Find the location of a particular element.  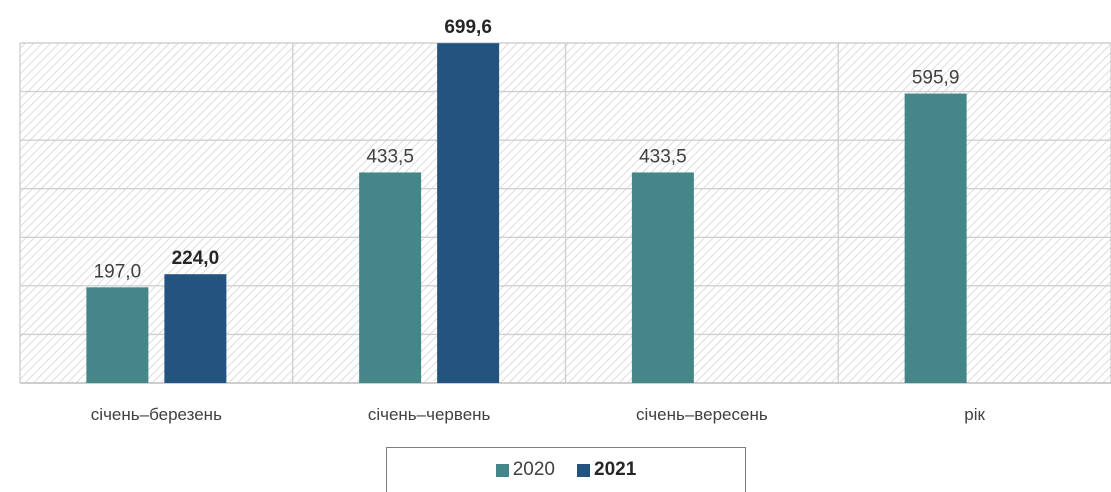

value-label-2020-4: 595,9 is located at coordinates (936, 78).